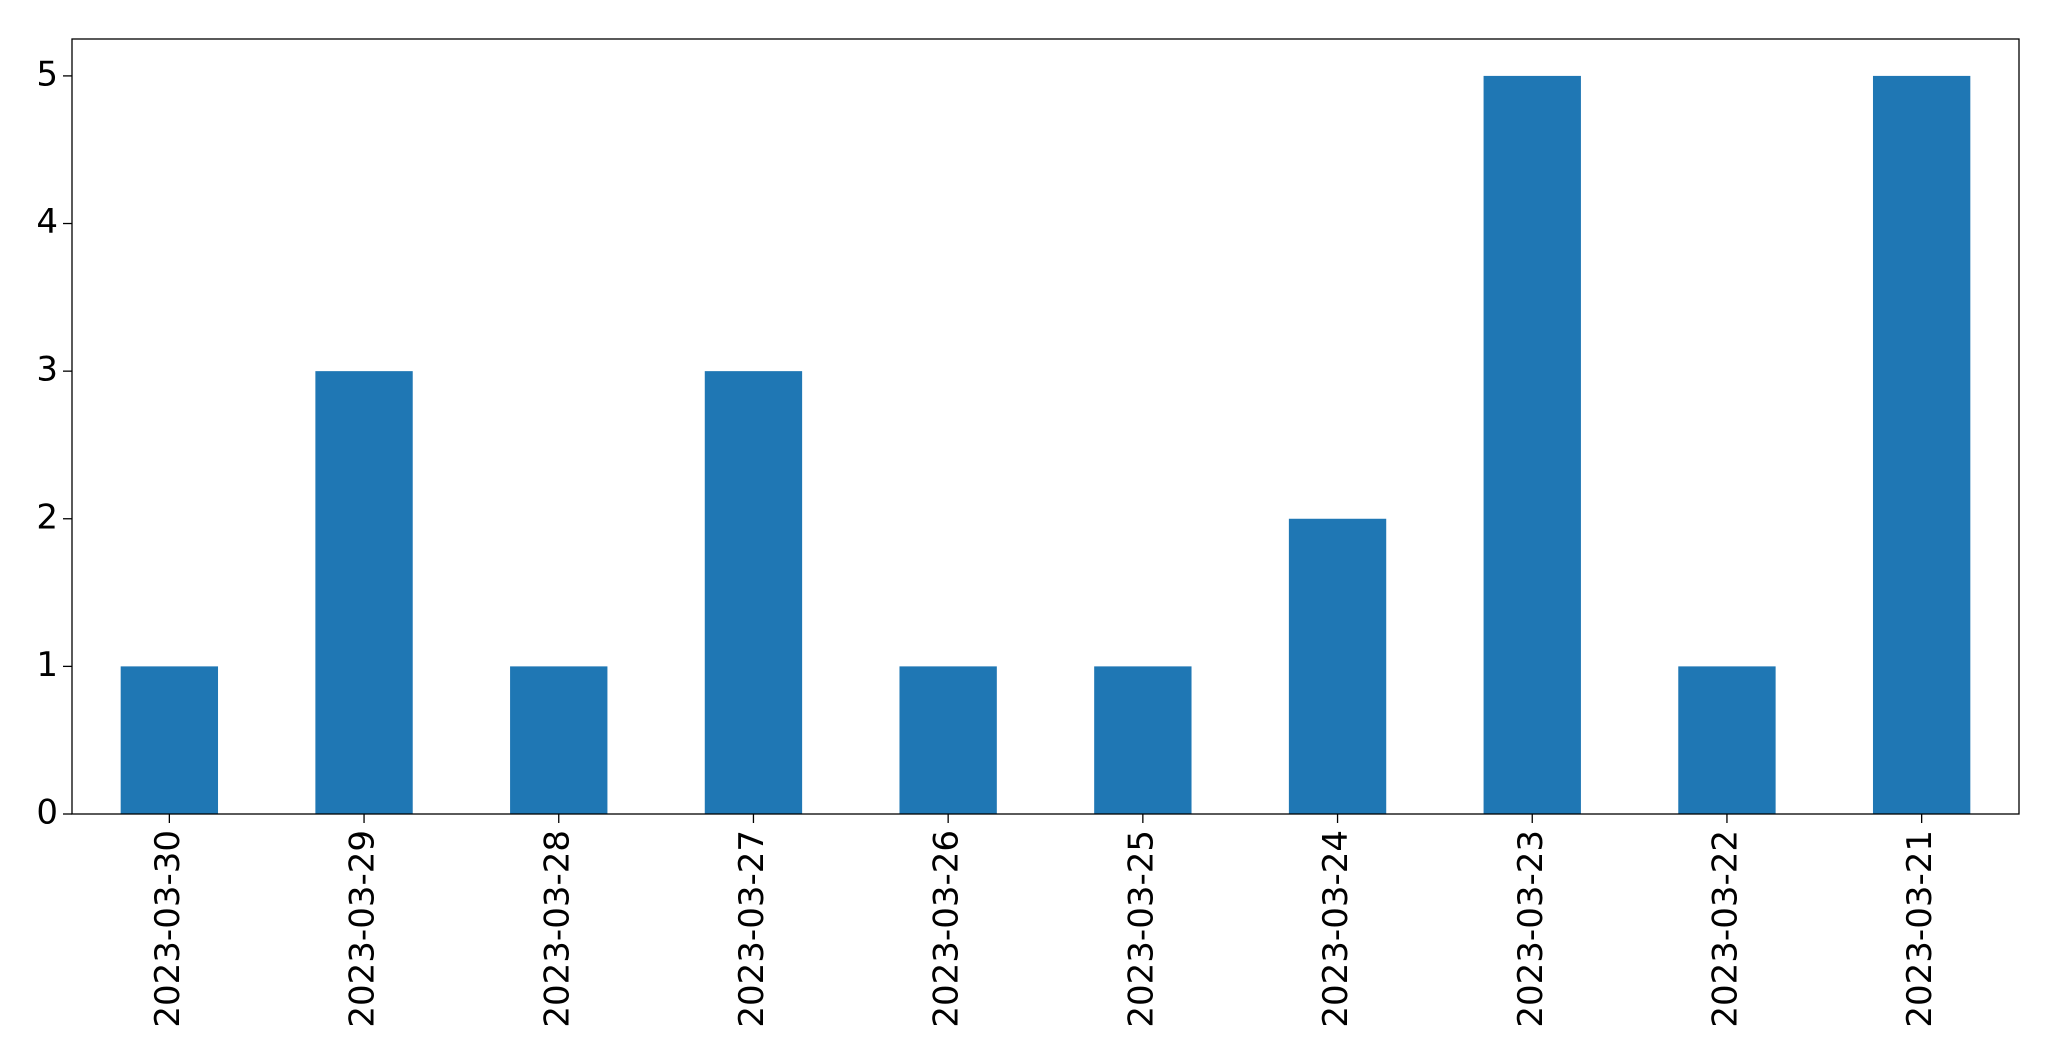 Image resolution: width=2049 pixels, height=1061 pixels. I want to click on x-tick-label: 2023-03-28, so click(557, 929).